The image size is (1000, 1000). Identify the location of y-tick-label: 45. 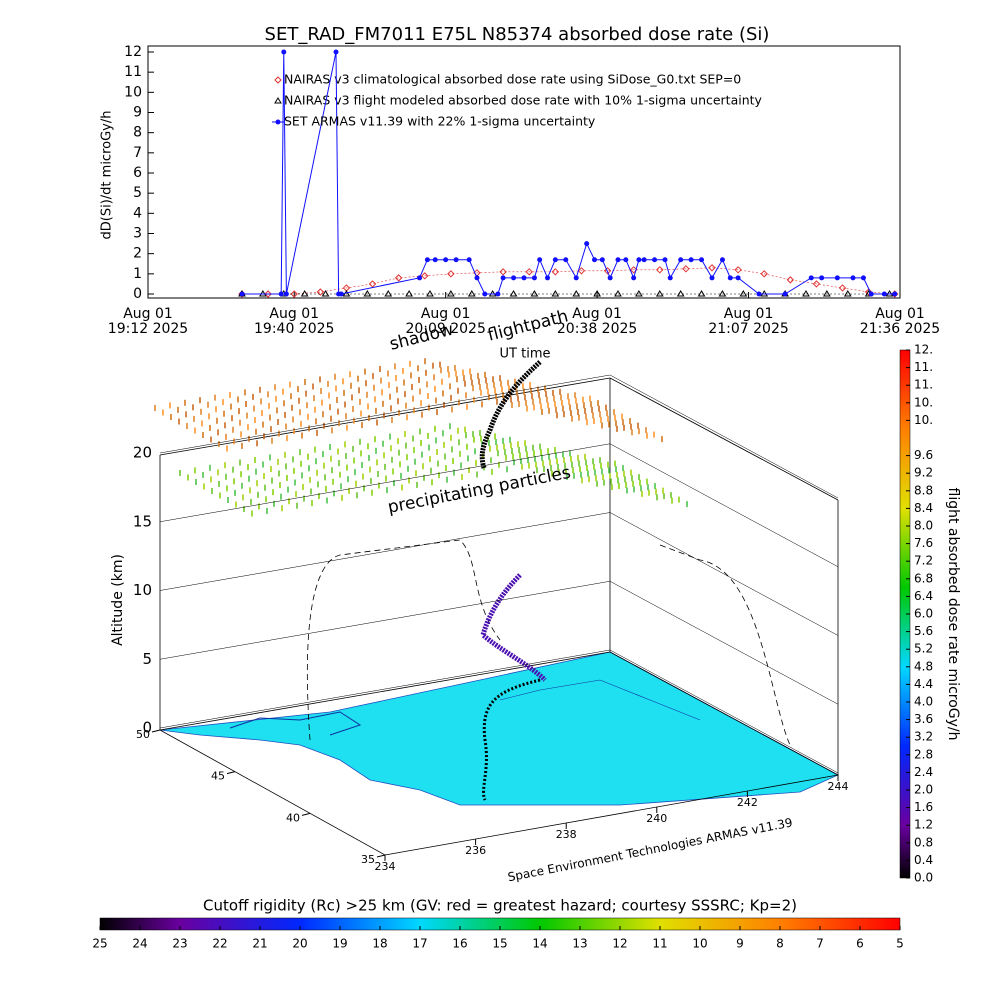
(218, 776).